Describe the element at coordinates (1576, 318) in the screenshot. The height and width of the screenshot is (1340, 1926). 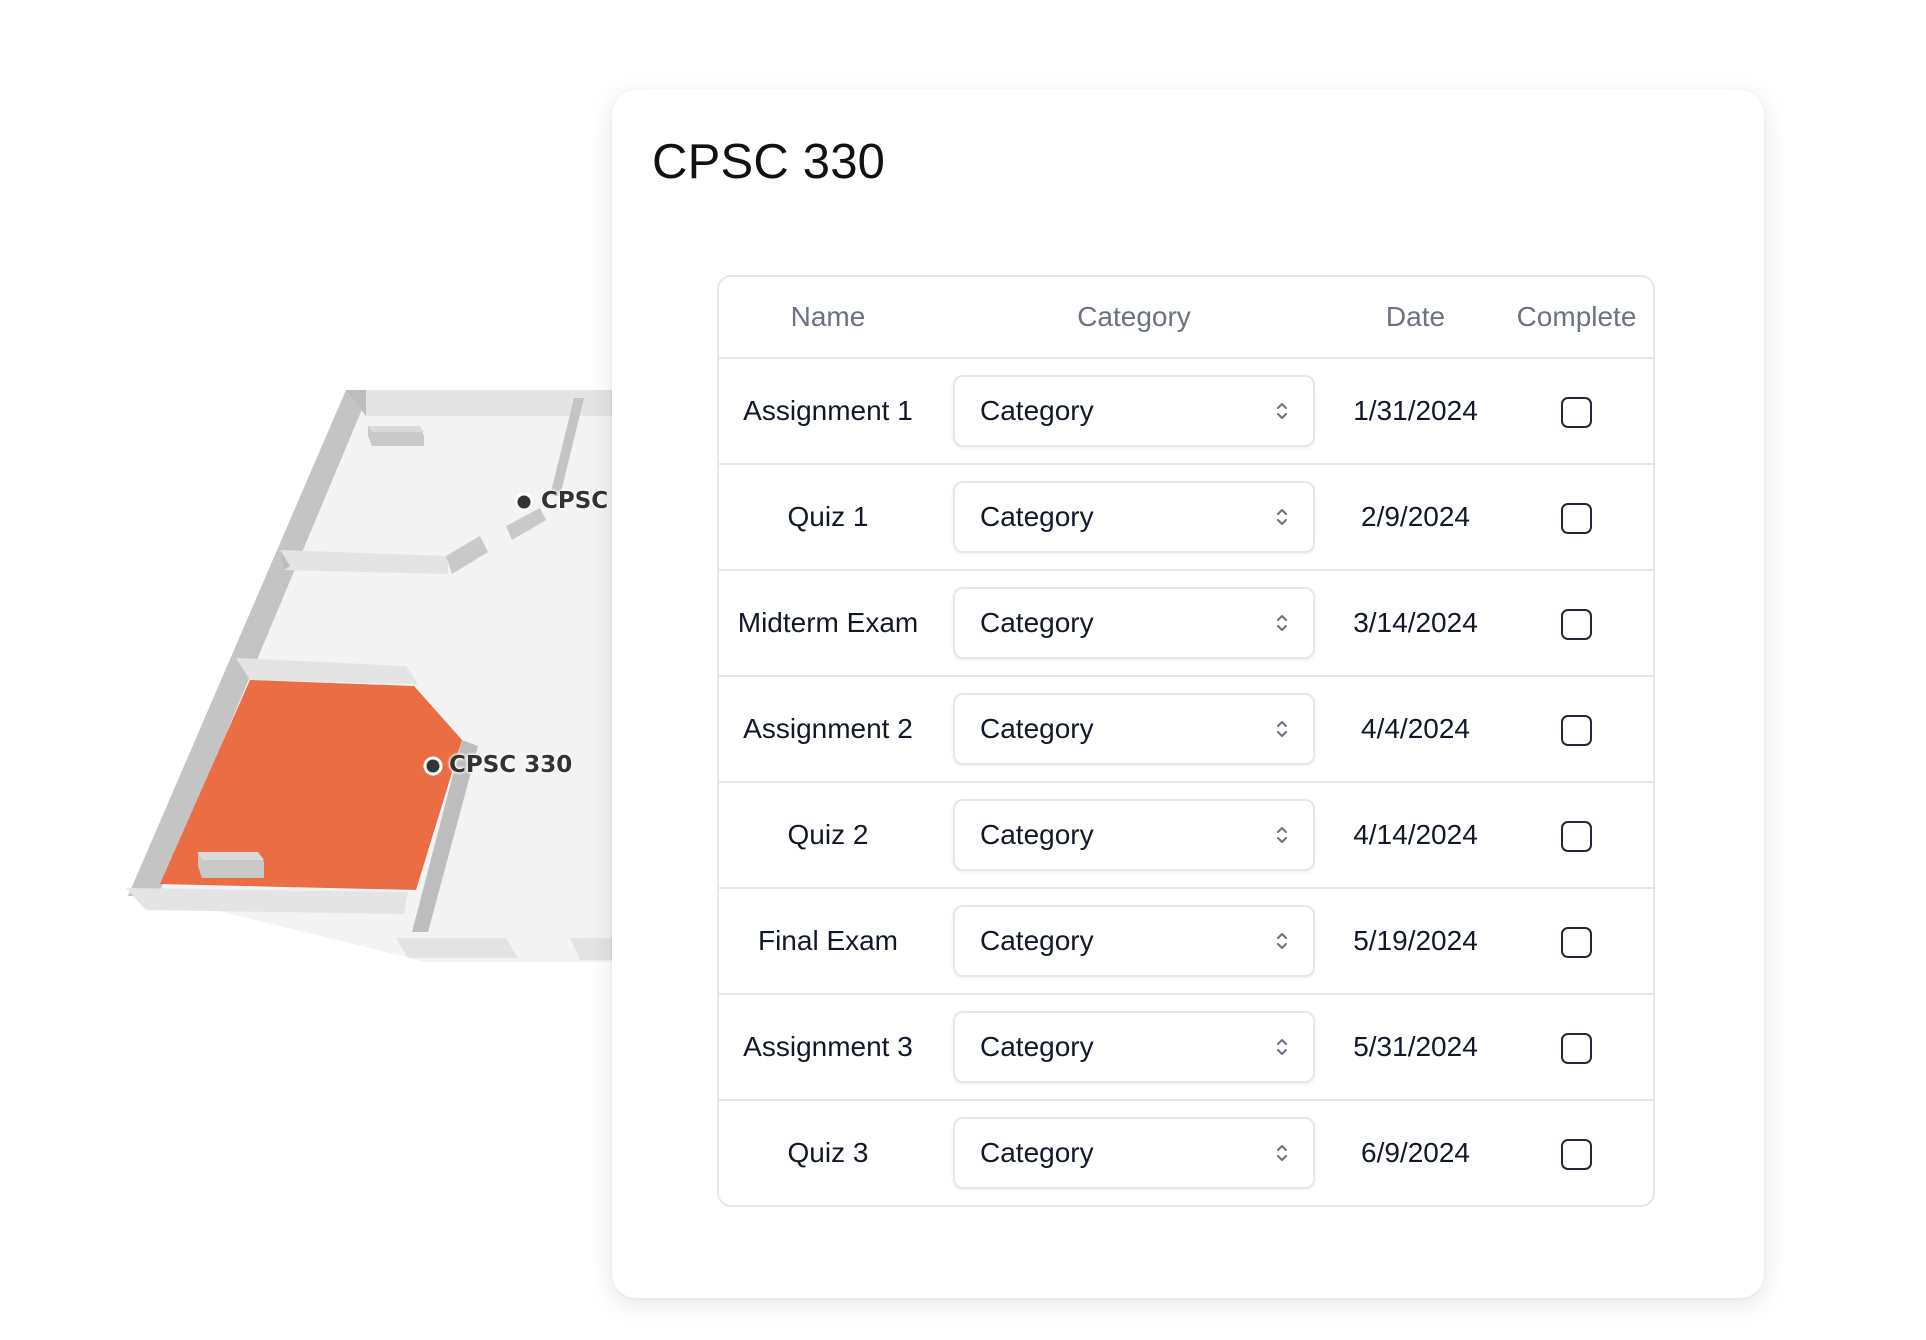
I see `header-complete: Complete` at that location.